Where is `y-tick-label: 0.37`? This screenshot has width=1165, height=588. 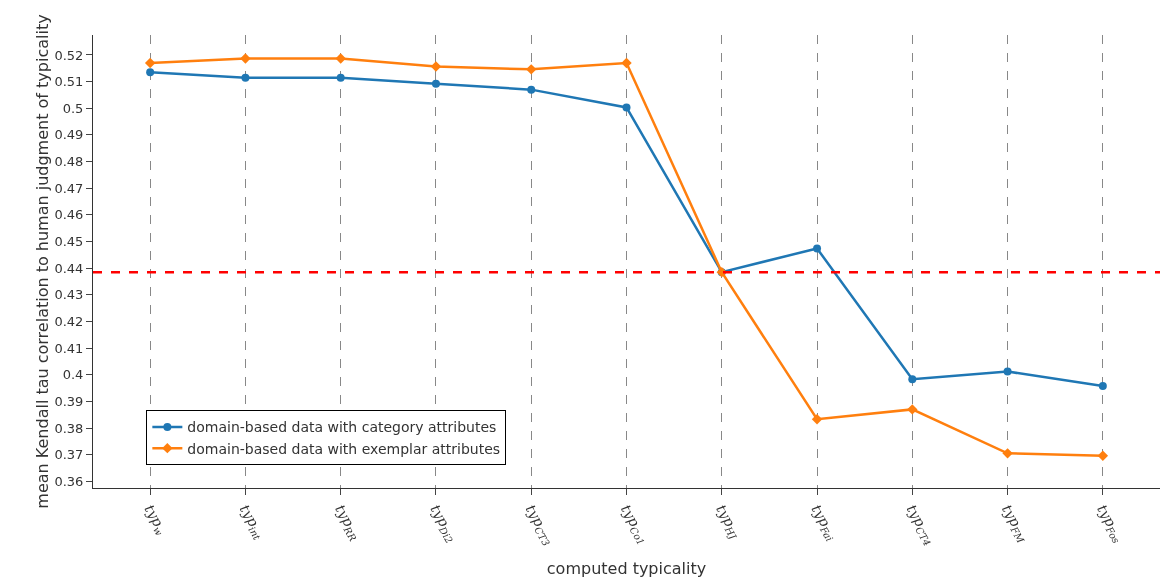
y-tick-label: 0.37 is located at coordinates (69, 455).